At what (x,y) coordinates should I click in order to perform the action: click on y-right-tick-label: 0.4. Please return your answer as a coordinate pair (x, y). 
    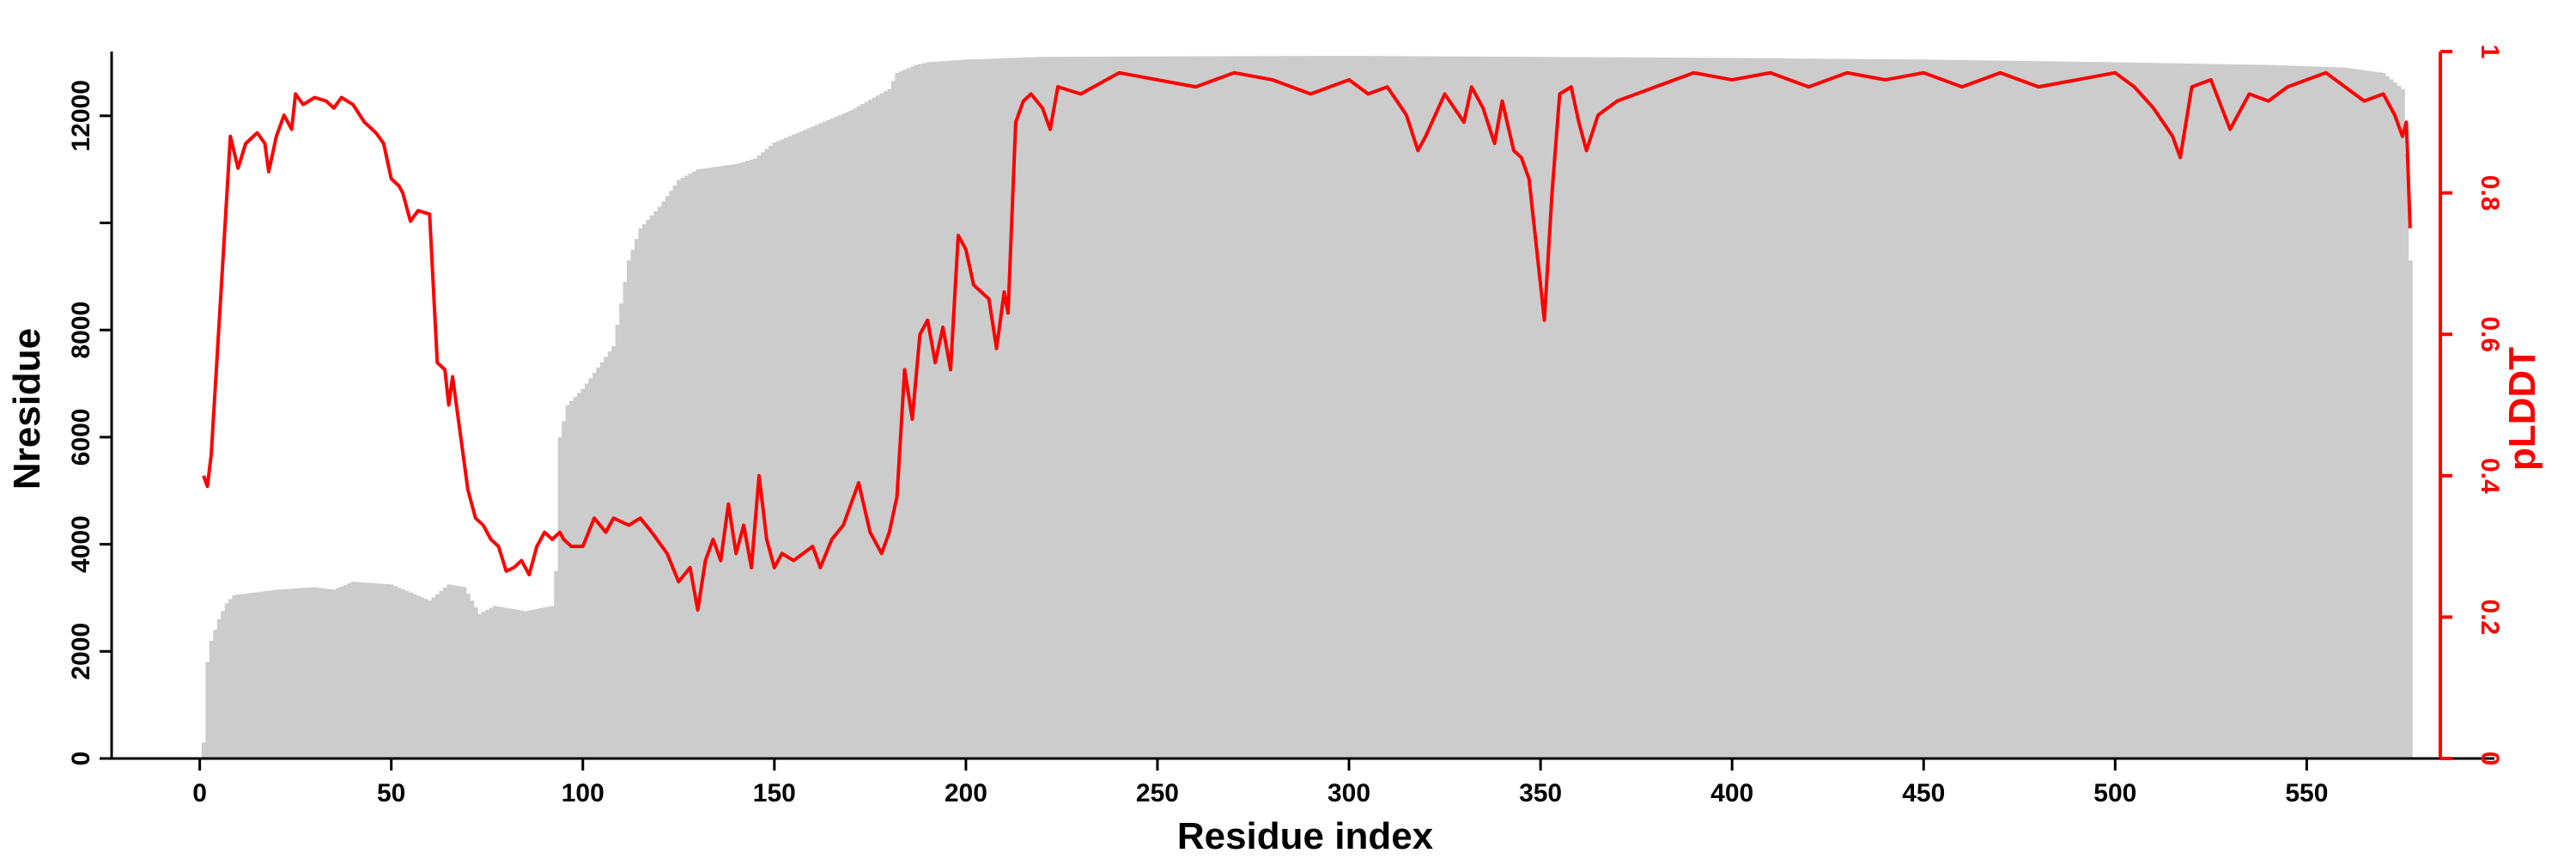
    Looking at the image, I should click on (2490, 476).